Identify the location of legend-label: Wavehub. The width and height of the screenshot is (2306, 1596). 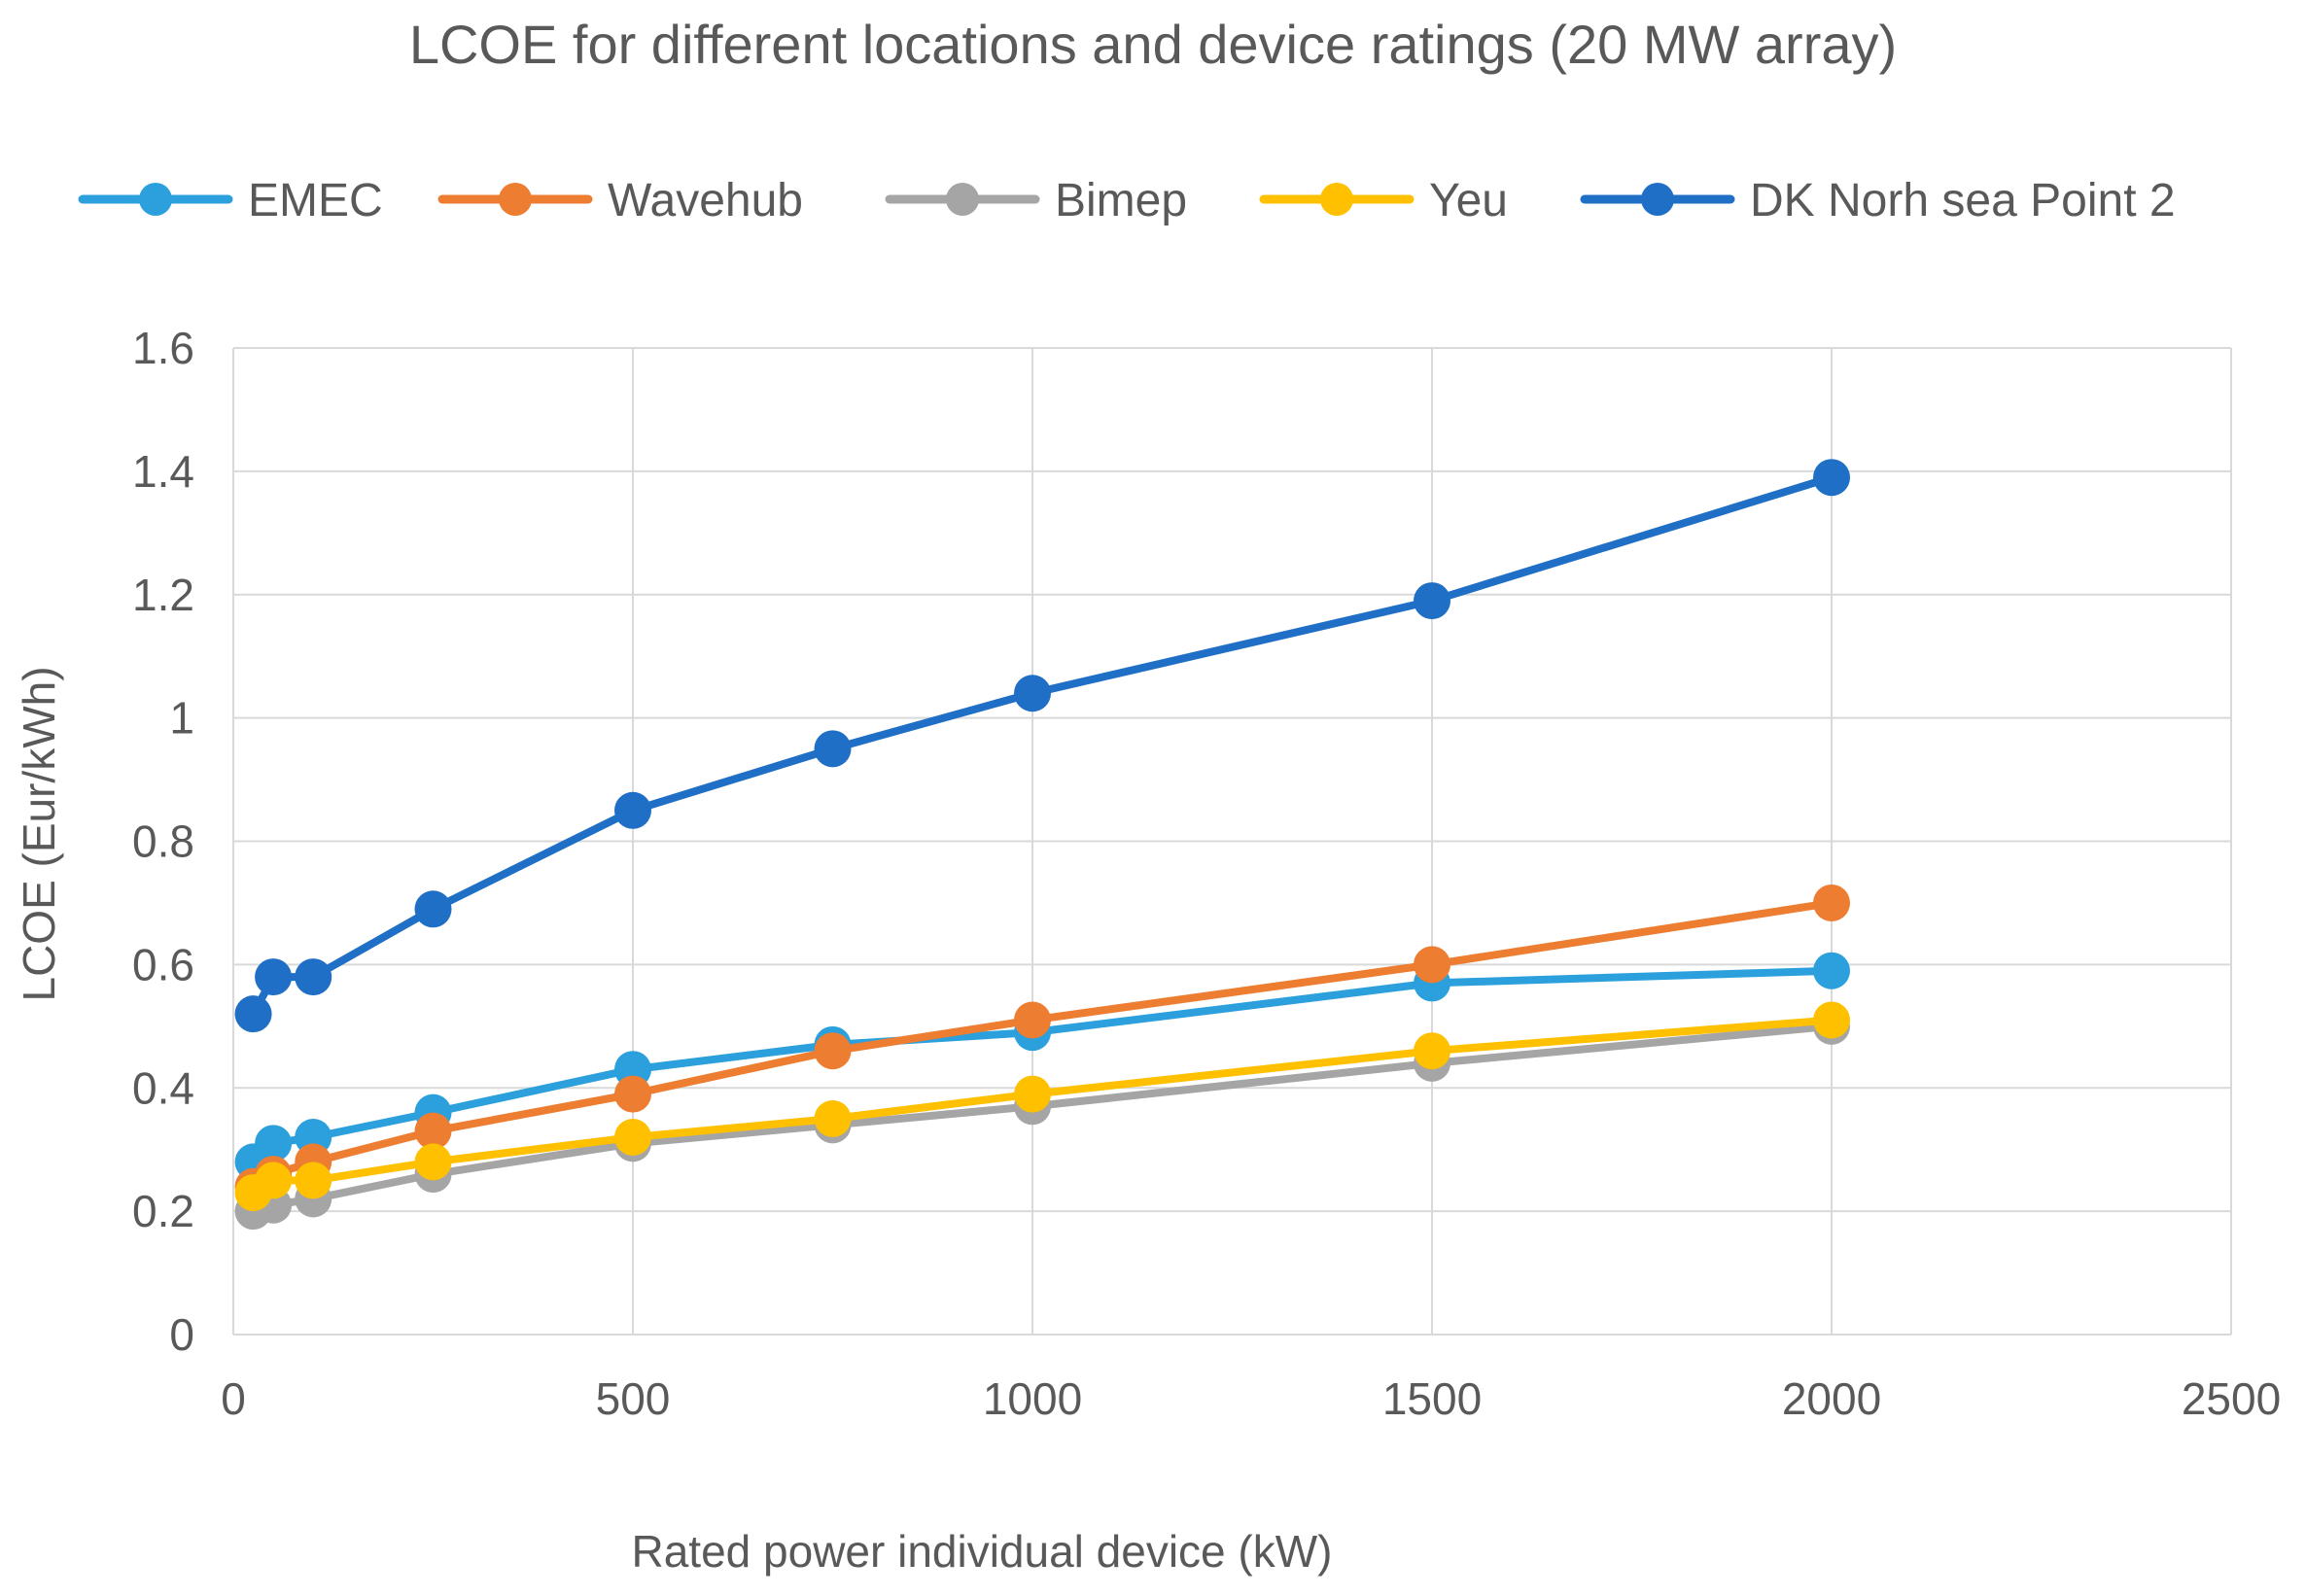
(706, 200).